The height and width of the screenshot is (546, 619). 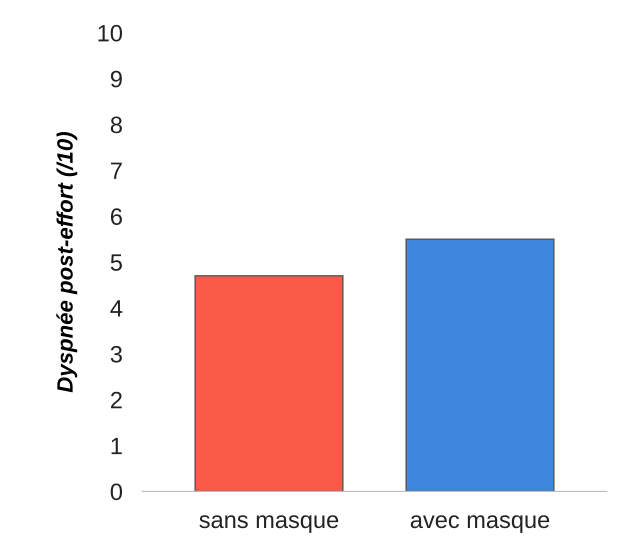 What do you see at coordinates (116, 79) in the screenshot?
I see `y-tick-label: 9` at bounding box center [116, 79].